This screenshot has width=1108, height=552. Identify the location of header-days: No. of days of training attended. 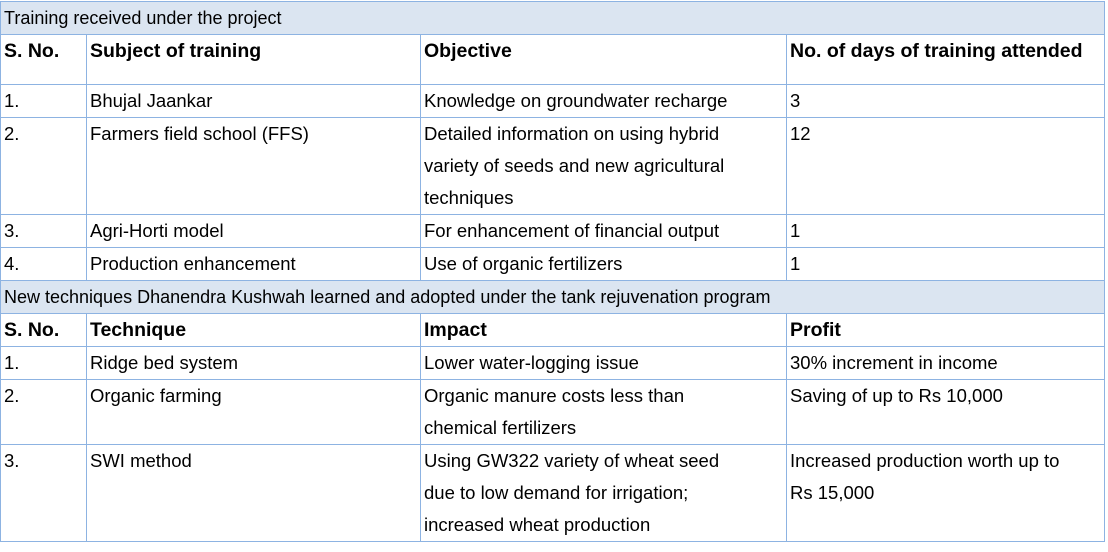
(945, 59).